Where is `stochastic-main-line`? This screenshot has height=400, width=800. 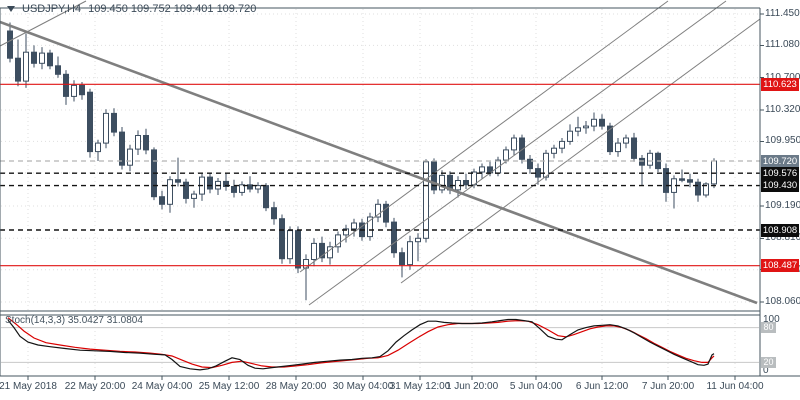 stochastic-main-line is located at coordinates (361, 344).